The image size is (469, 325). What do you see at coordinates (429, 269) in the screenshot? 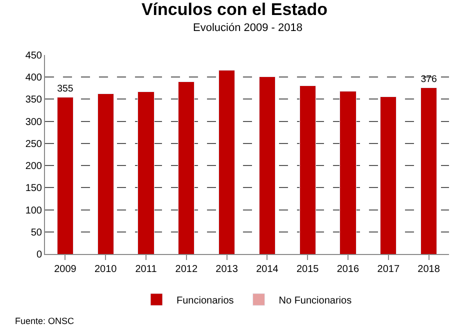
I see `x-tick-label: 2018` at bounding box center [429, 269].